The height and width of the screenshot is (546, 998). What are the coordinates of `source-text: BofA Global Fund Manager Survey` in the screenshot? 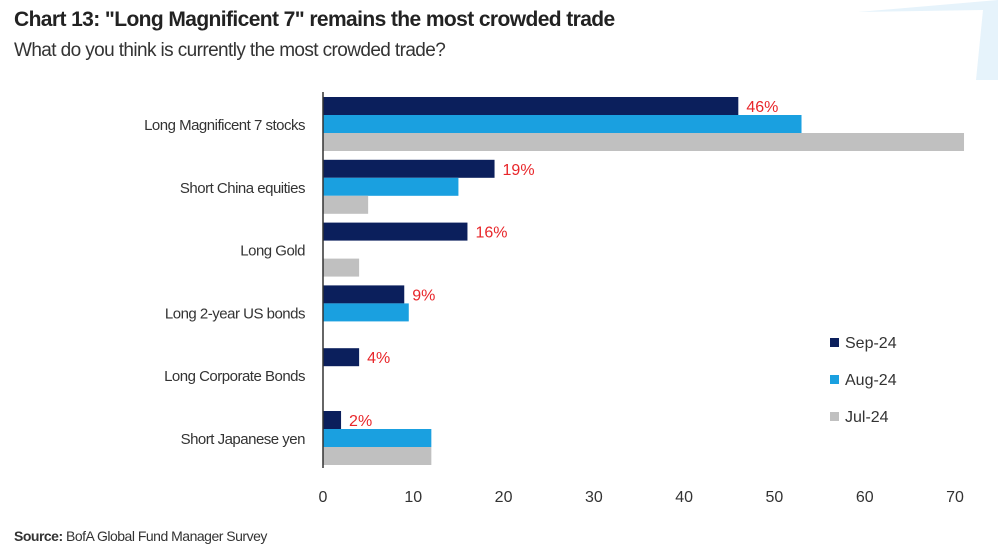 It's located at (166, 536).